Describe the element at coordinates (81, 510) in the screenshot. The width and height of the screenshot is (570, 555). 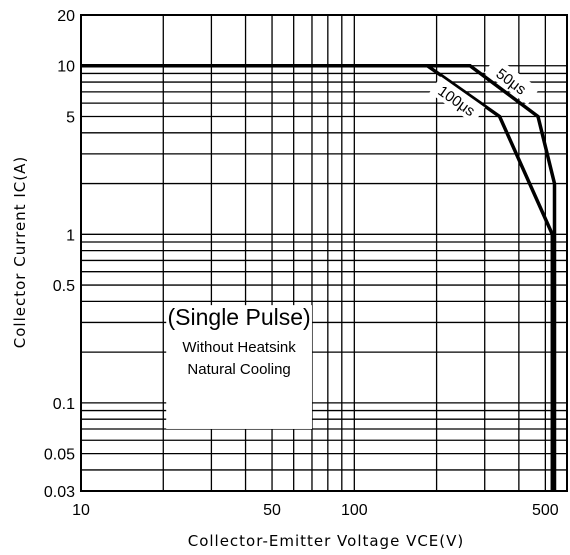
I see `x-tick-label: 10` at that location.